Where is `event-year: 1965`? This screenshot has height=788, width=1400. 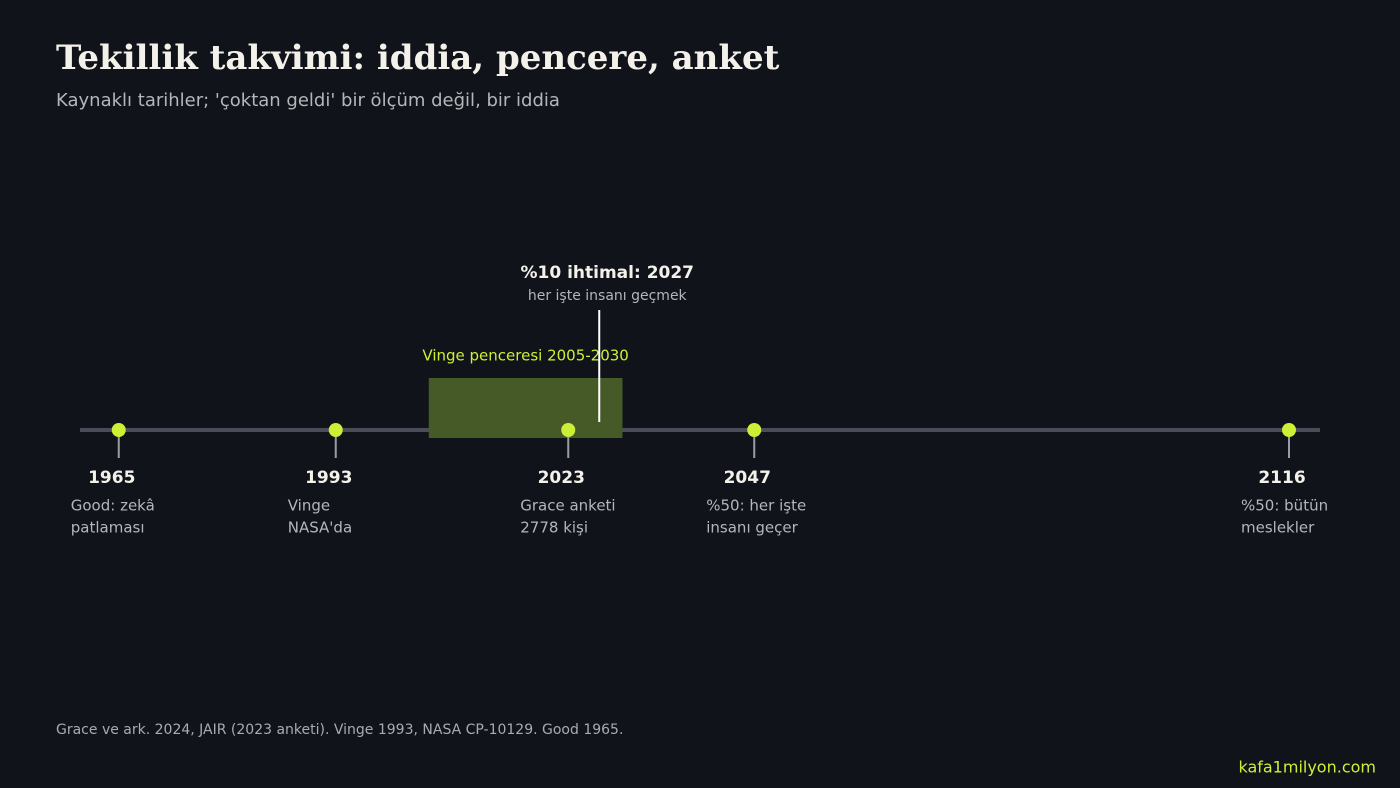
event-year: 1965 is located at coordinates (111, 478).